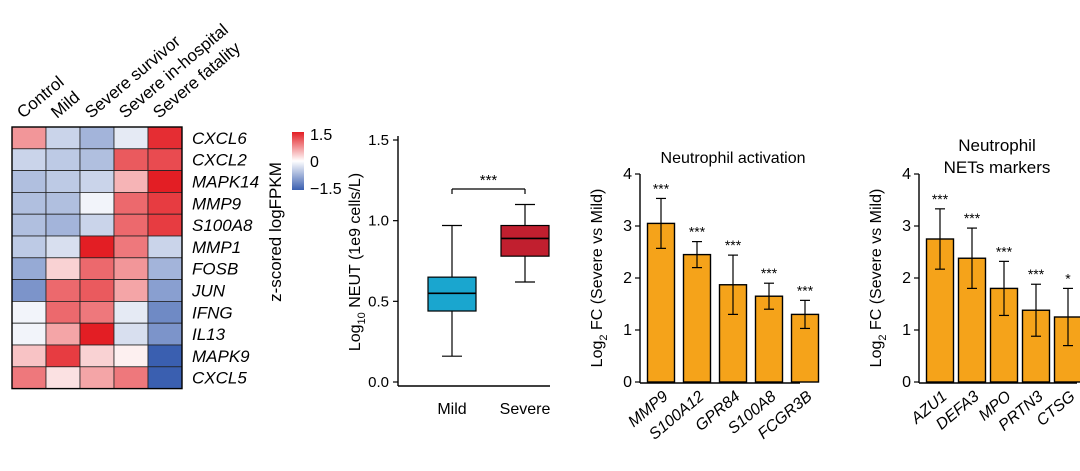 Image resolution: width=1080 pixels, height=471 pixels. I want to click on boxplot-y-tick-label: 1.5, so click(378, 140).